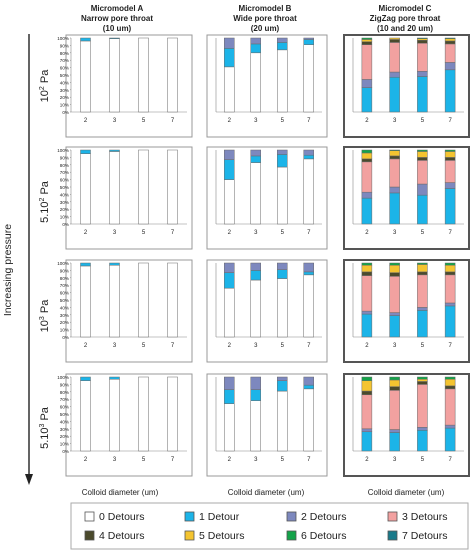 The width and height of the screenshot is (474, 553). What do you see at coordinates (219, 517) in the screenshot?
I see `legend-label-1-detour: 1 Detour` at bounding box center [219, 517].